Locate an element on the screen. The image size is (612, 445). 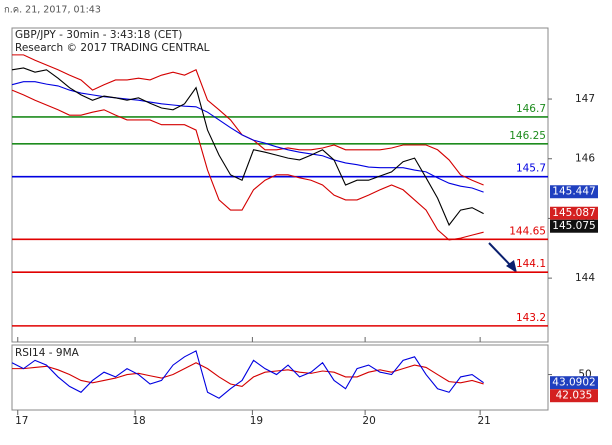
price-box-label: 43.0902 is located at coordinates (573, 383).